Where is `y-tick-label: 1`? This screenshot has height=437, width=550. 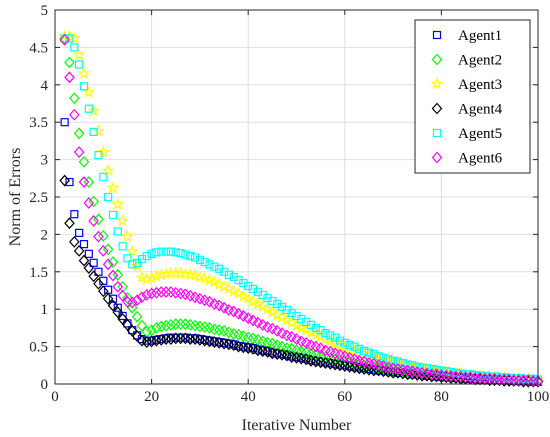
y-tick-label: 1 is located at coordinates (45, 310).